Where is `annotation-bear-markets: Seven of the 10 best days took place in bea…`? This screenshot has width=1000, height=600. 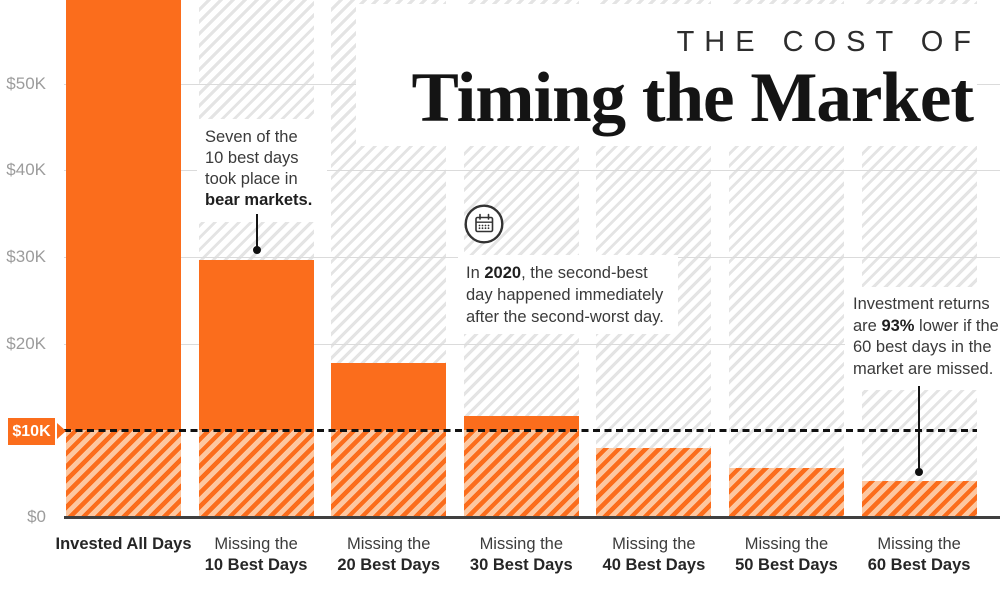
annotation-bear-markets: Seven of the 10 best days took place in bea… is located at coordinates (262, 170).